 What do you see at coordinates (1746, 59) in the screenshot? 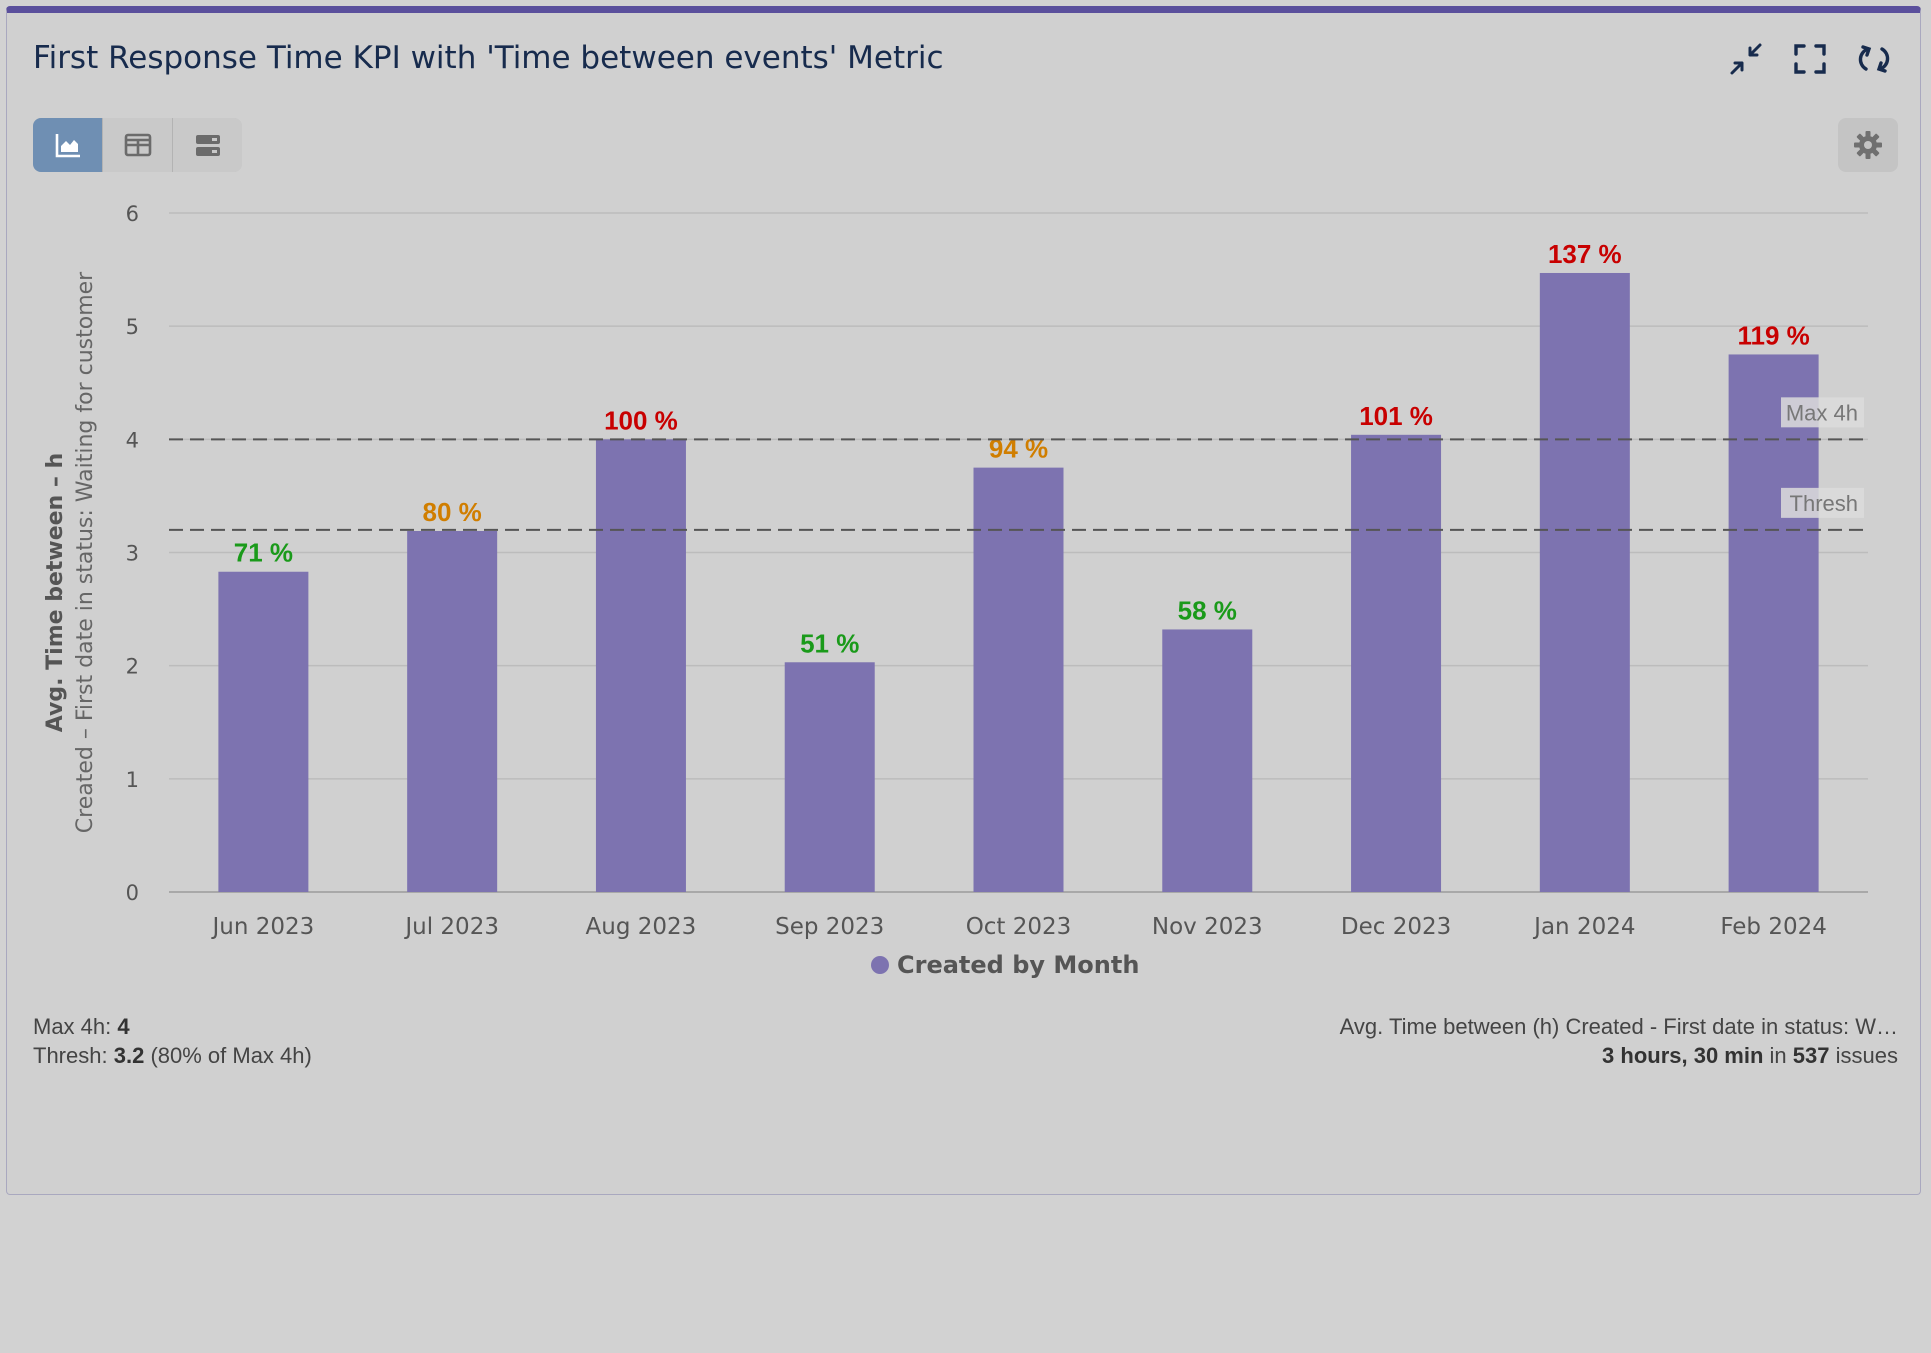
I see `collapse-icon` at bounding box center [1746, 59].